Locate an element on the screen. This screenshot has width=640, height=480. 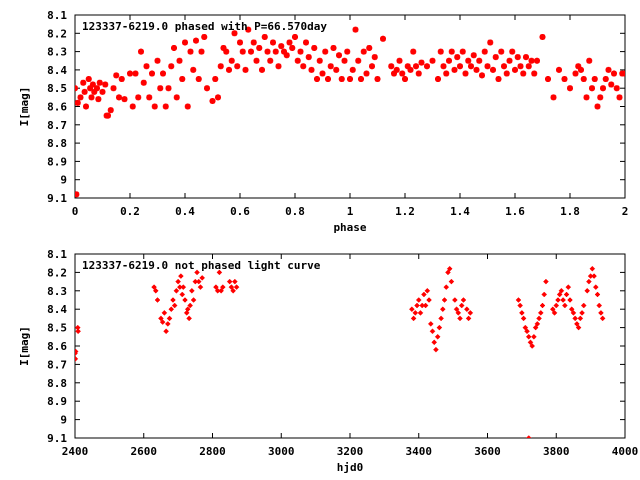
x-tick-label: 2800 is located at coordinates (212, 451).